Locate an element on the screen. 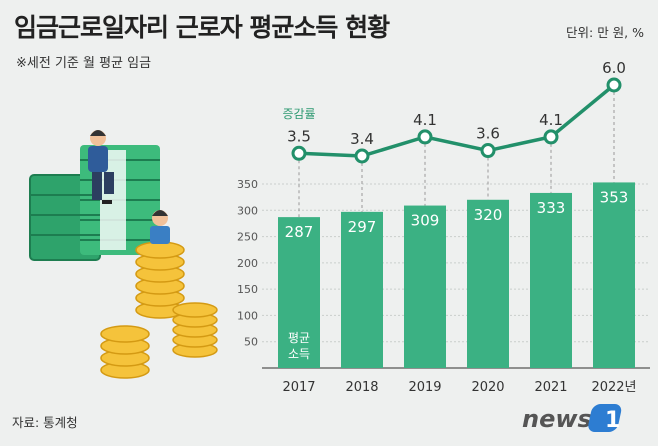 Image resolution: width=658 pixels, height=446 pixels. source-label: 자료: 통계청 is located at coordinates (45, 422).